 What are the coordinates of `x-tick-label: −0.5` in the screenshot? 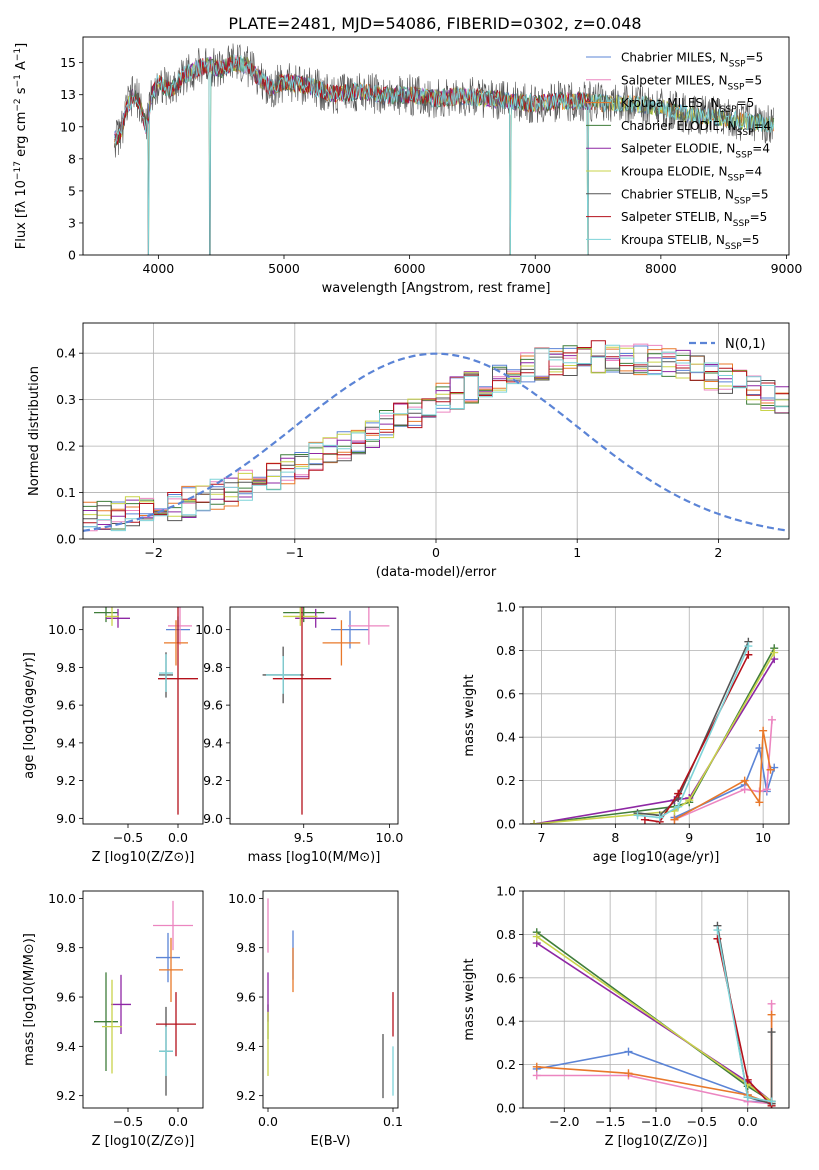 It's located at (128, 1121).